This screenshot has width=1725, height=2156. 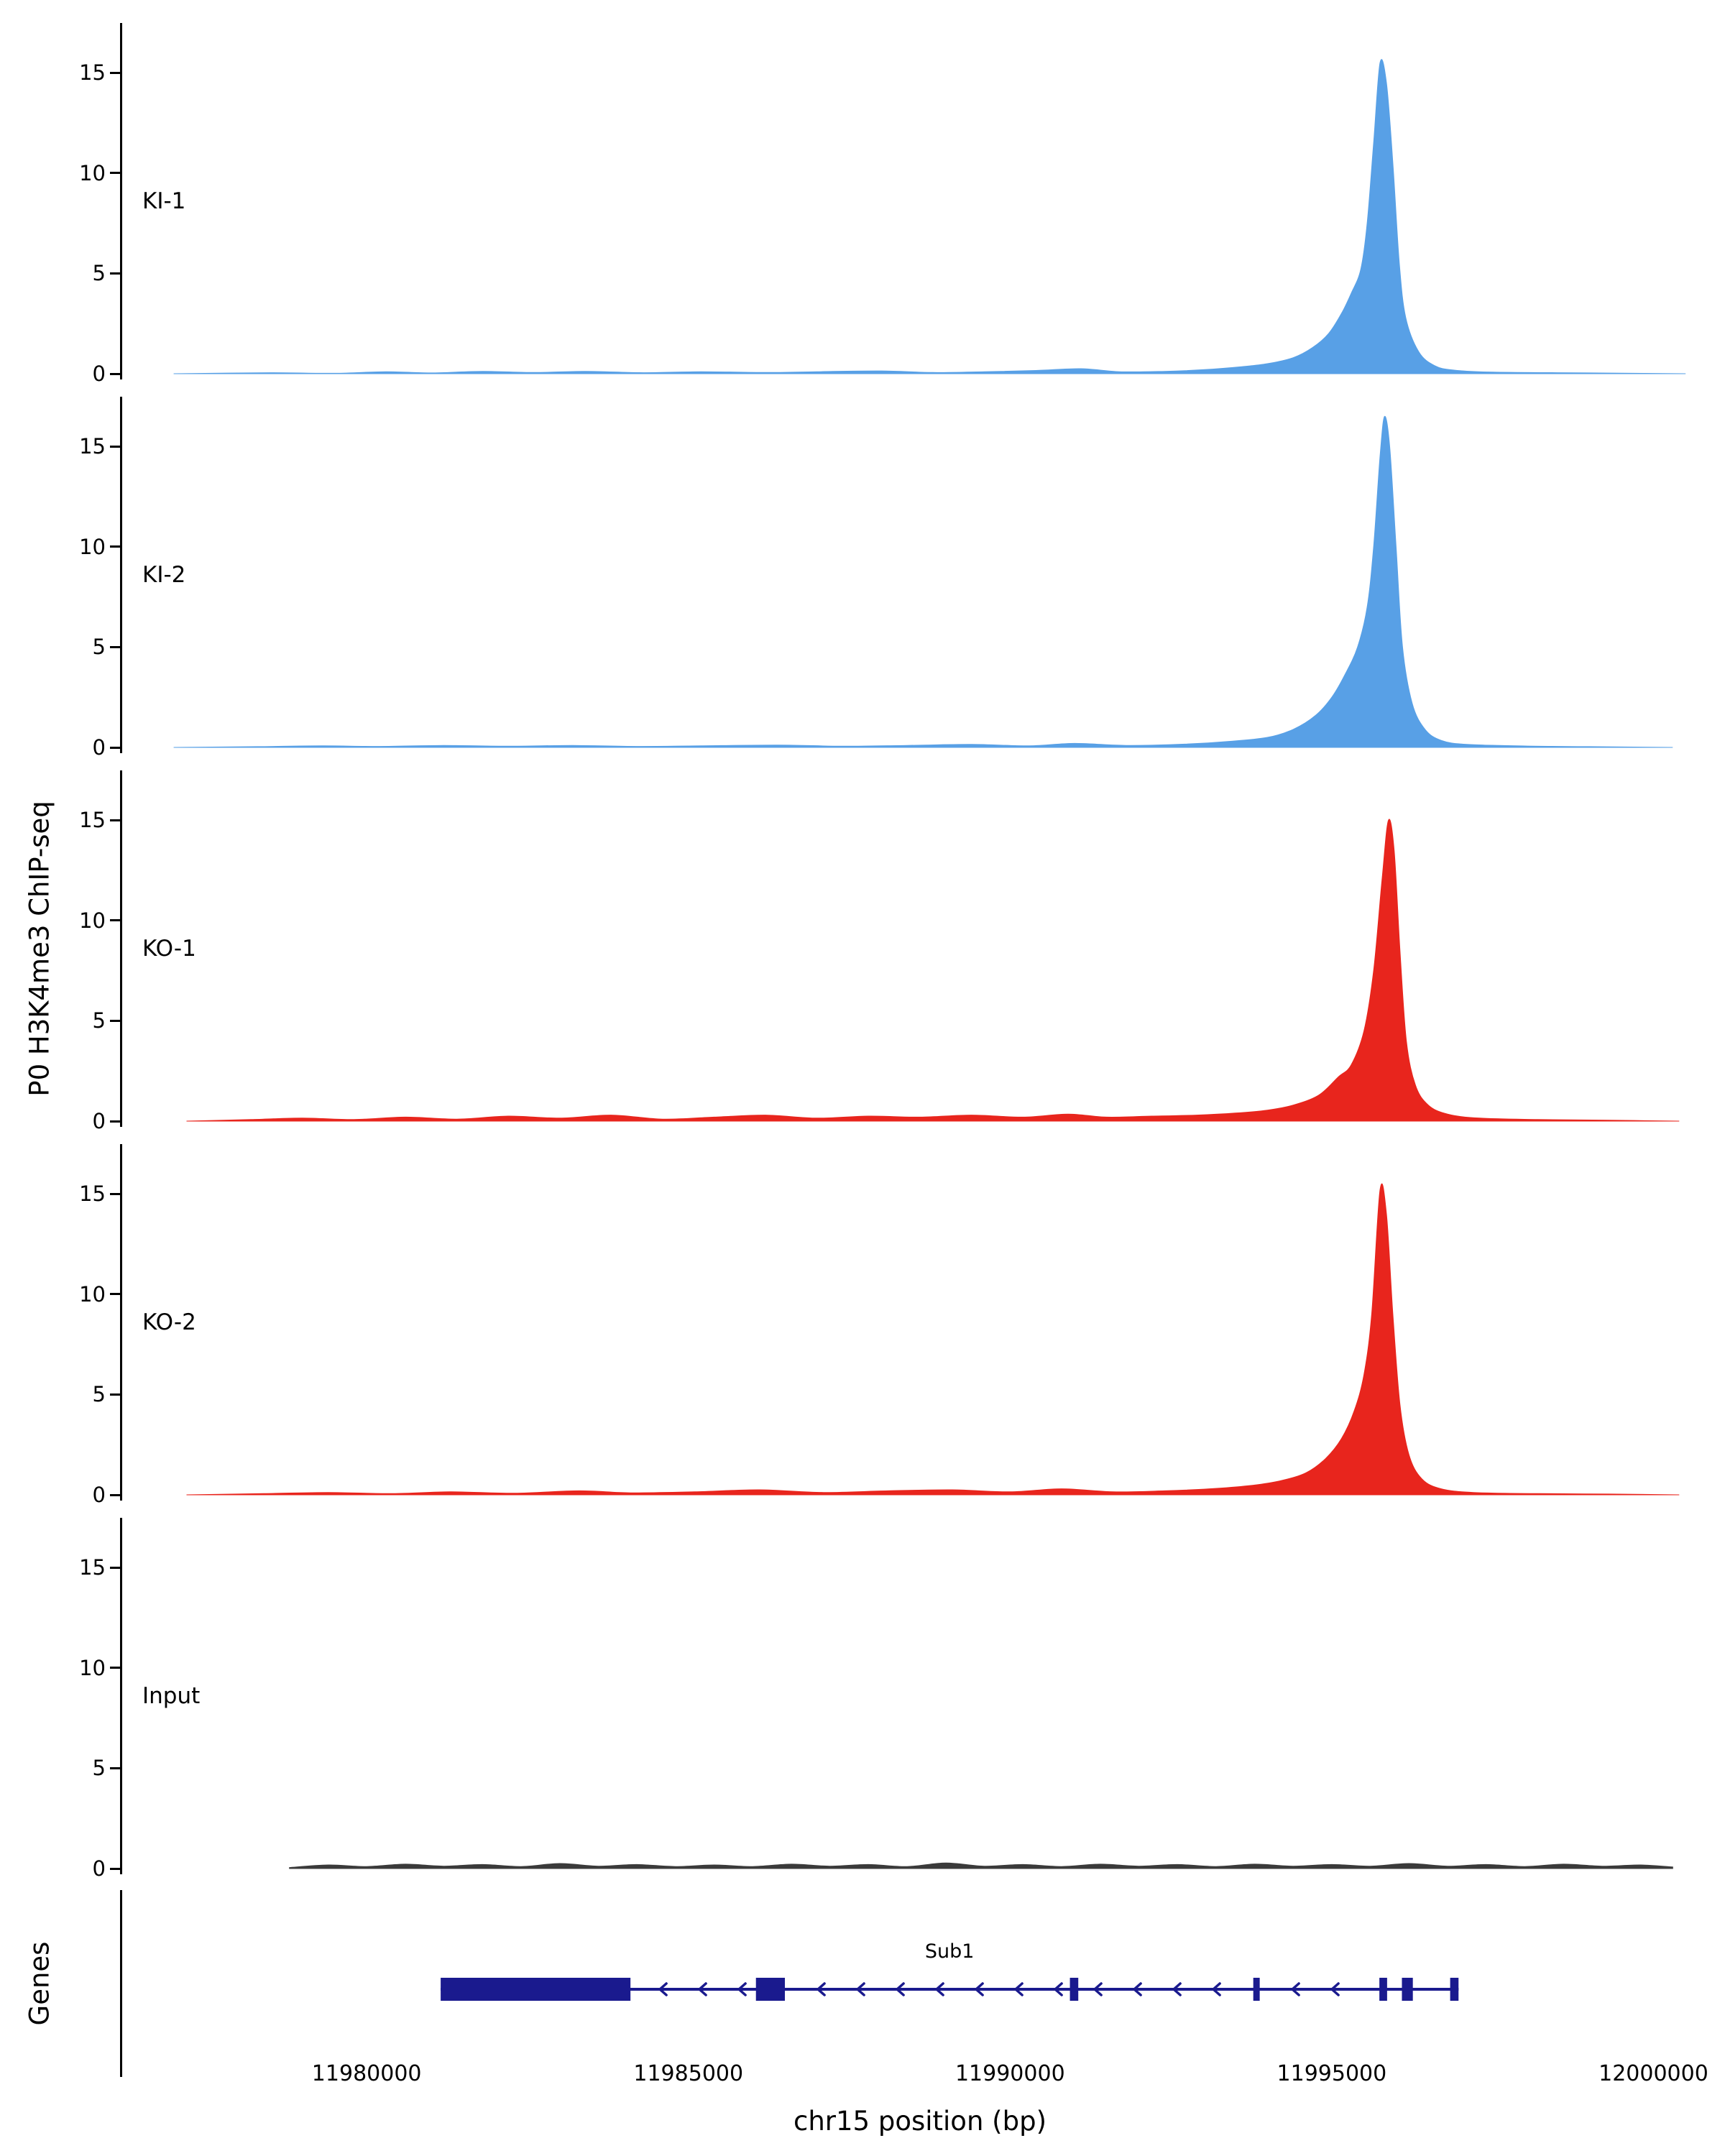 I want to click on x-tick-label: 11995000, so click(x=1331, y=2073).